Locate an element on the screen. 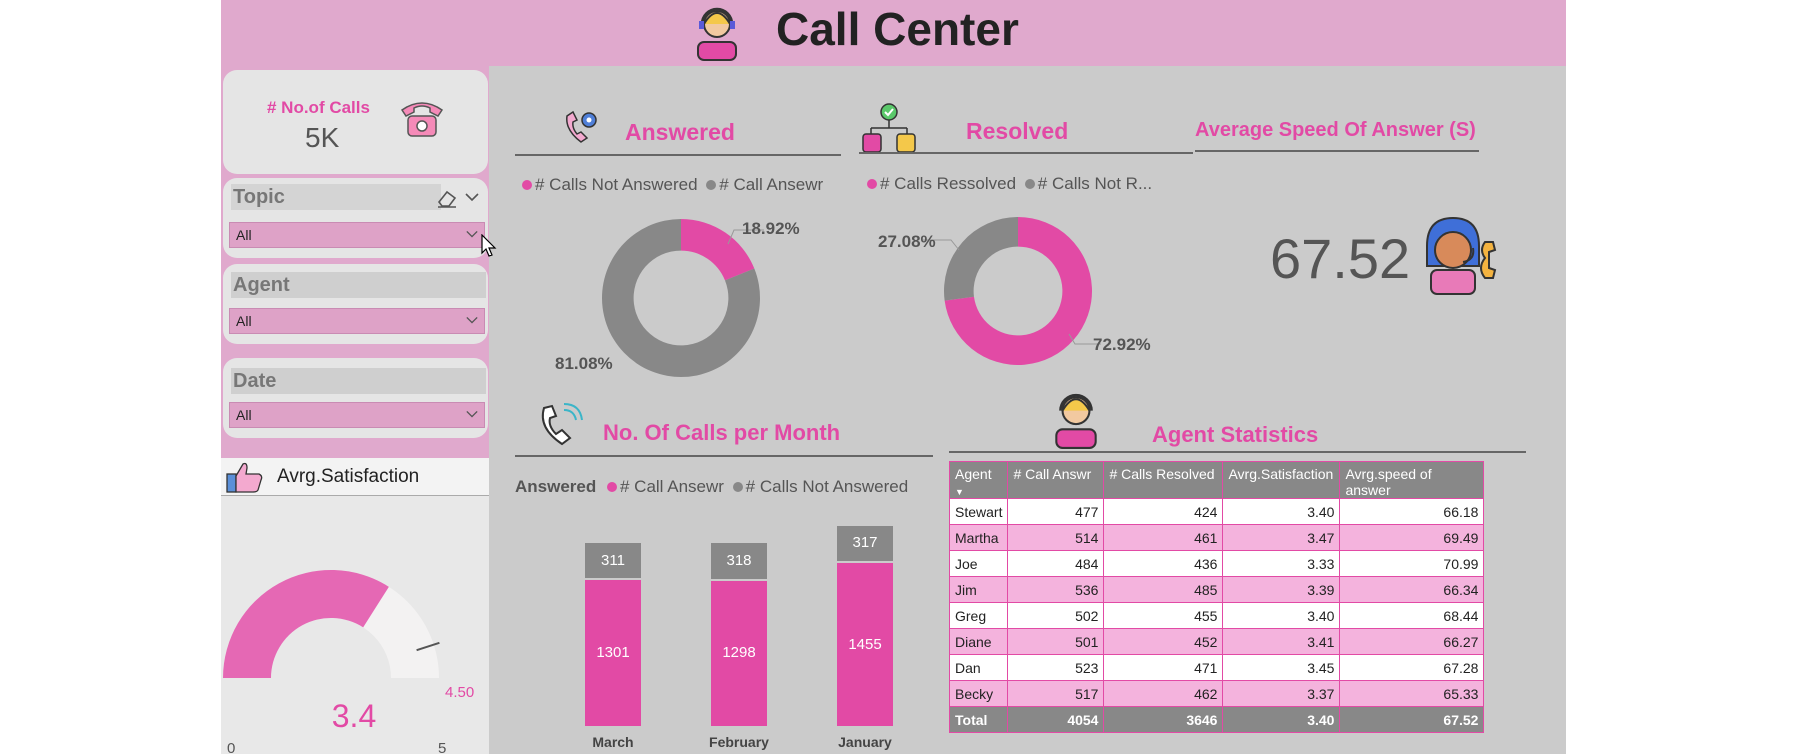  resolved-slice-pink is located at coordinates (1018, 291).